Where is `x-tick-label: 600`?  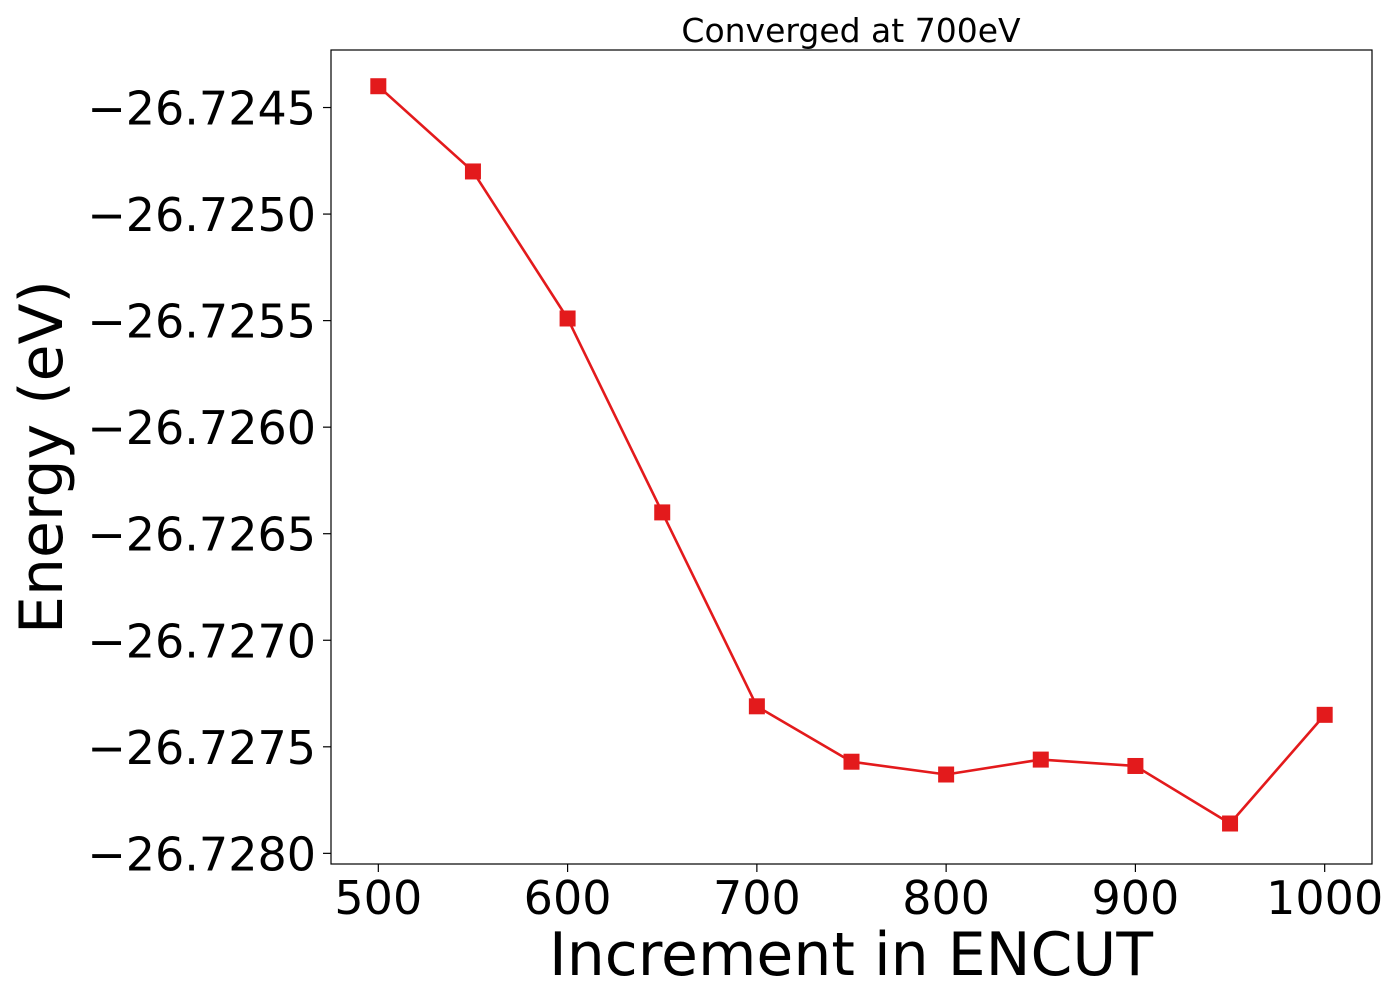
x-tick-label: 600 is located at coordinates (568, 898).